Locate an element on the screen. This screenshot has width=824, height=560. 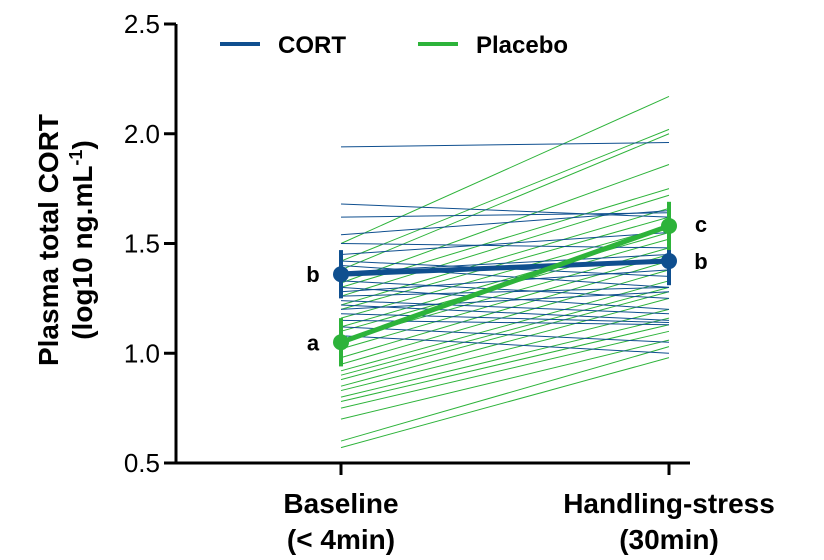
significance-label-placebo: a is located at coordinates (313, 342).